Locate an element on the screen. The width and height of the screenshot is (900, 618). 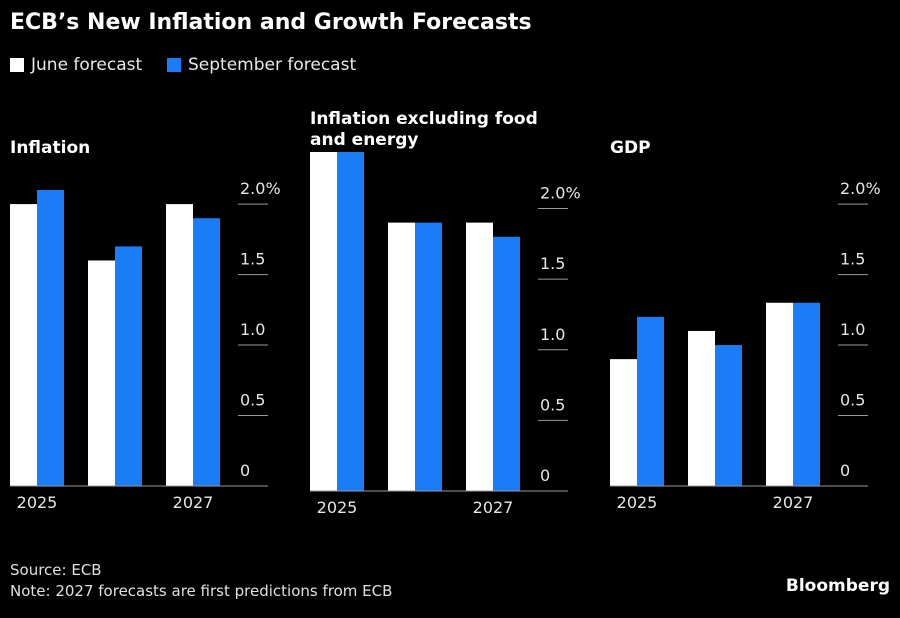
logo: Bloomberg is located at coordinates (837, 586).